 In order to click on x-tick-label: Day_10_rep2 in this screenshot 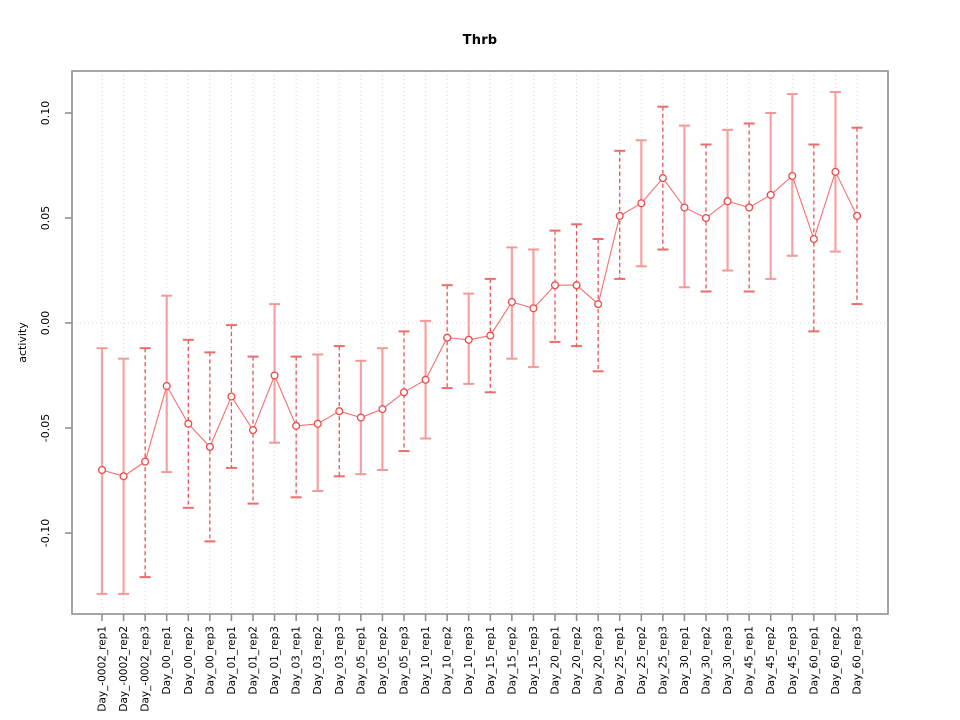, I will do `click(448, 660)`.